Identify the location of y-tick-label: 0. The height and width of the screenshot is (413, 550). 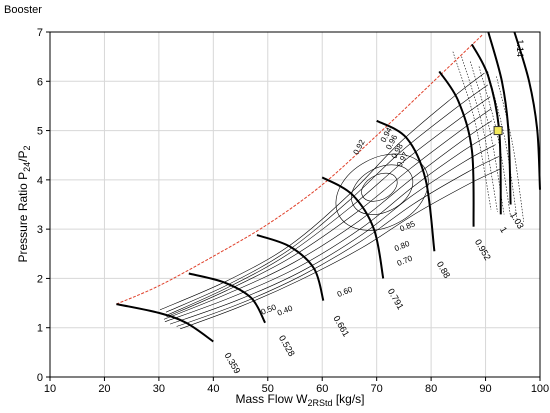
(40, 378).